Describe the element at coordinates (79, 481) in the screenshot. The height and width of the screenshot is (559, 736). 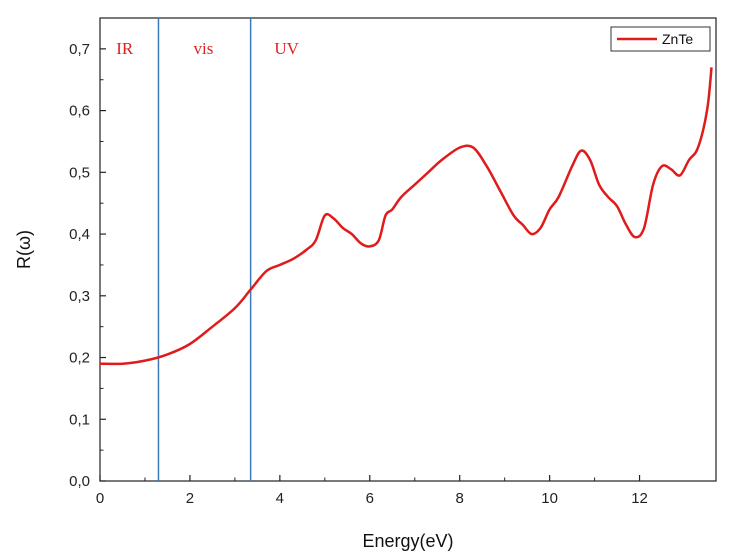
I see `y-tick-label: 0,0` at that location.